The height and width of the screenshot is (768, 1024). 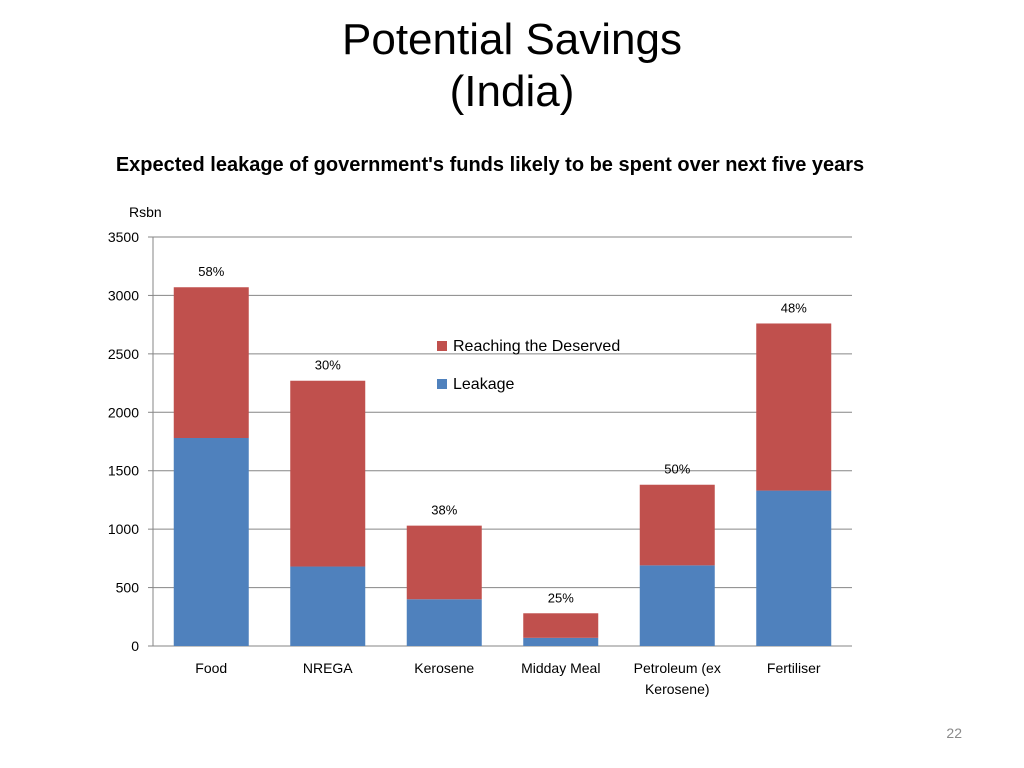 I want to click on x-tick-label: Food, so click(x=211, y=668).